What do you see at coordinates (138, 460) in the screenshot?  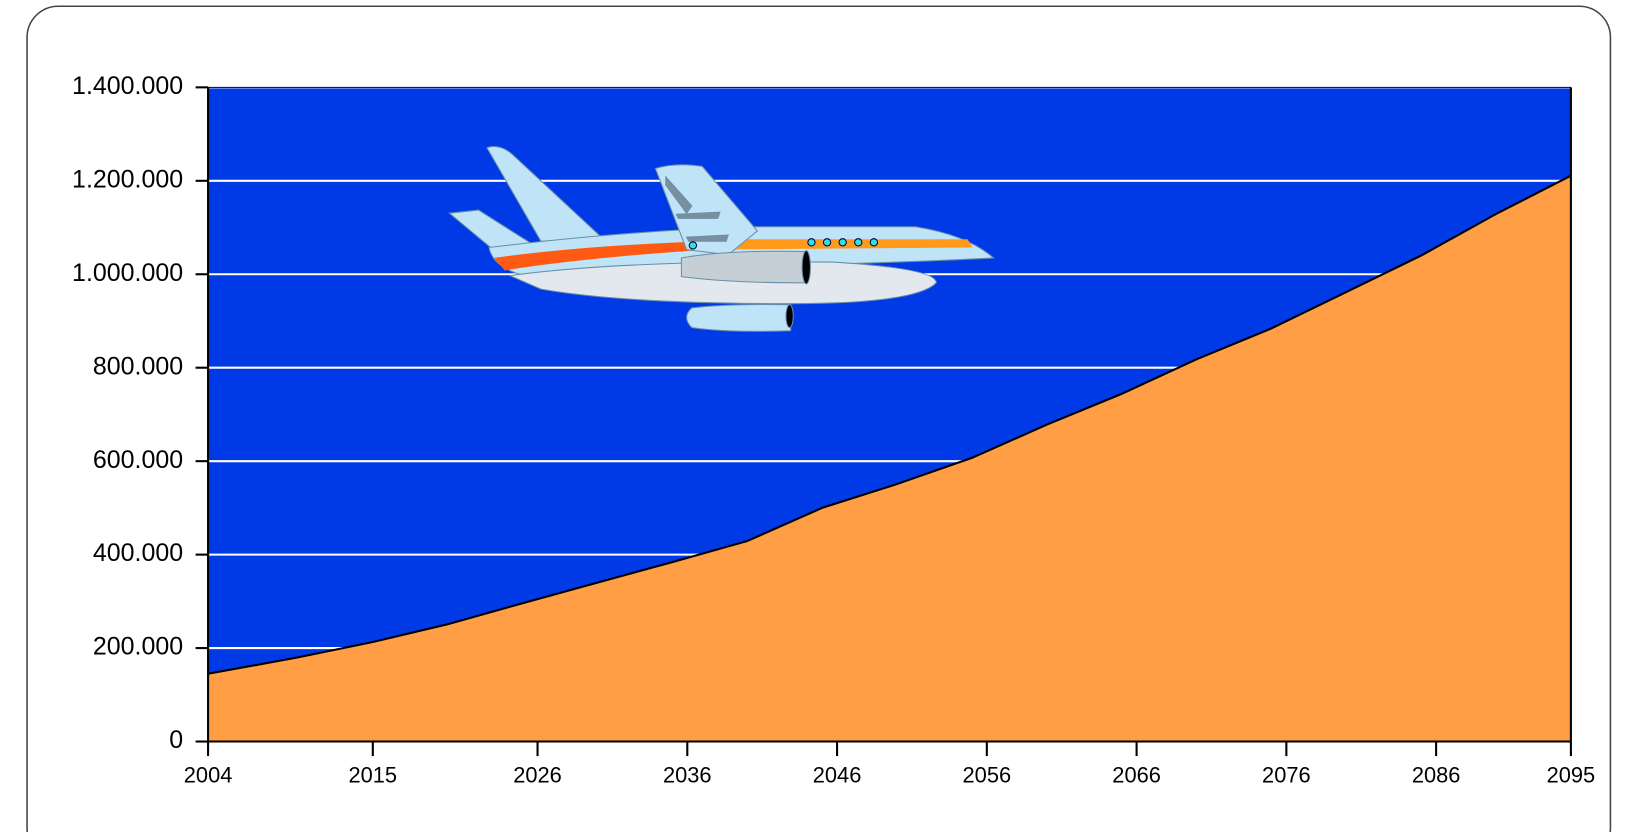 I see `y-tick-label: 600.000` at bounding box center [138, 460].